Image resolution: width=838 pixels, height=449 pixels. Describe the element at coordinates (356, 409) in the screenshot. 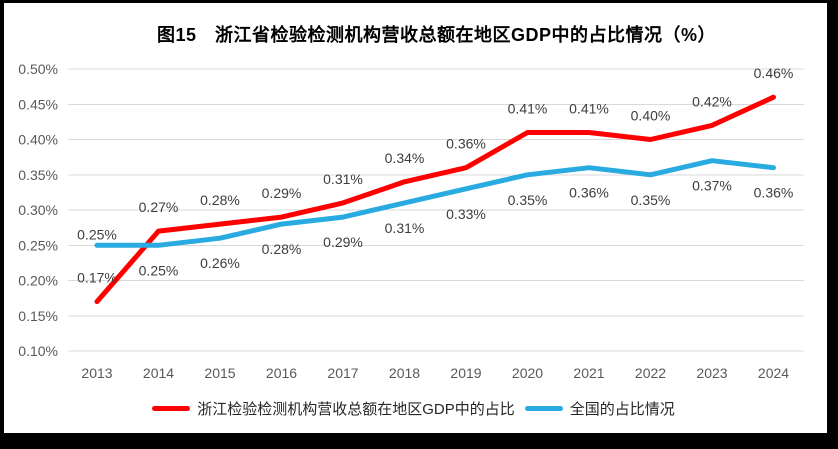

I see `legend-label: 浙江检验检测机构营收总额在地区GDP中的占比` at that location.